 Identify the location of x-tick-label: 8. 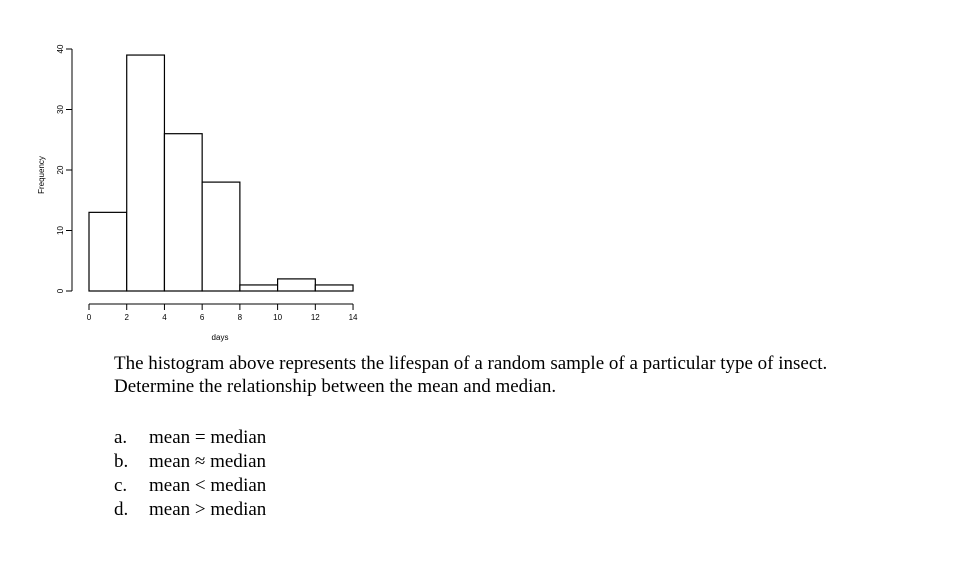
(240, 317).